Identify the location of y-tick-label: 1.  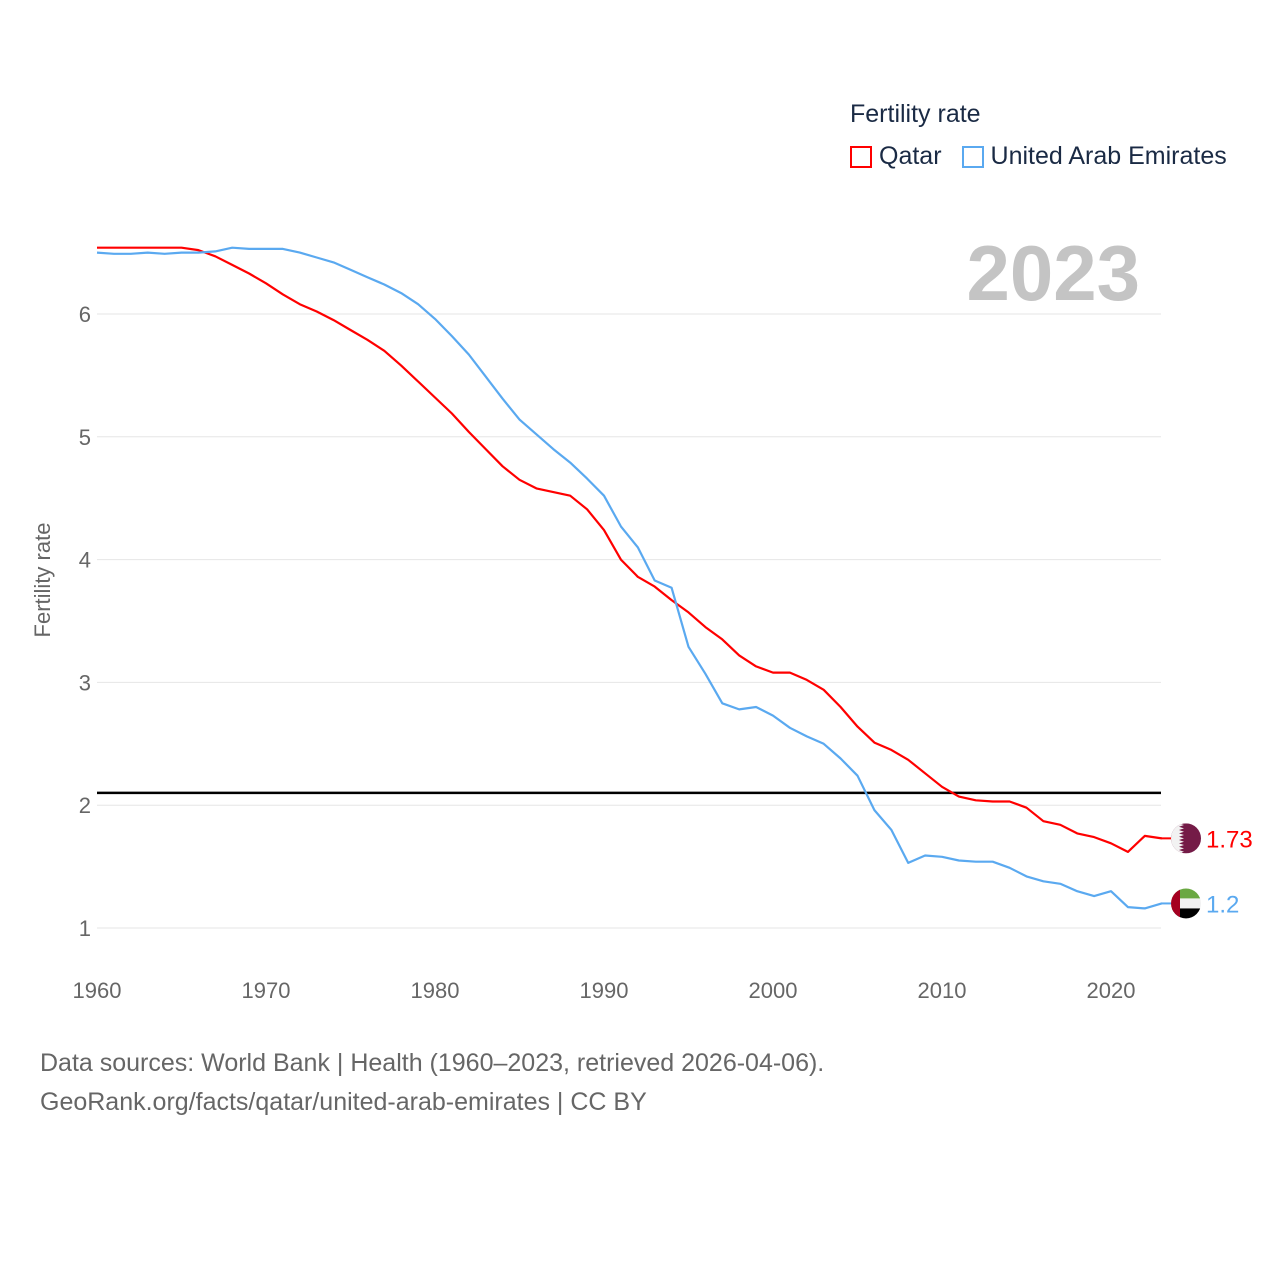
(85, 928).